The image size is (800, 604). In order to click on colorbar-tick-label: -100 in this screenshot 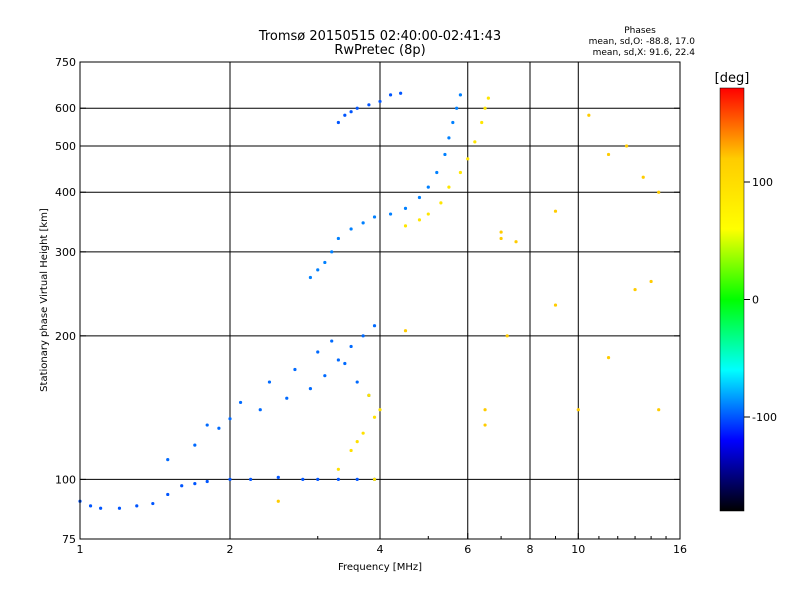, I will do `click(764, 417)`.